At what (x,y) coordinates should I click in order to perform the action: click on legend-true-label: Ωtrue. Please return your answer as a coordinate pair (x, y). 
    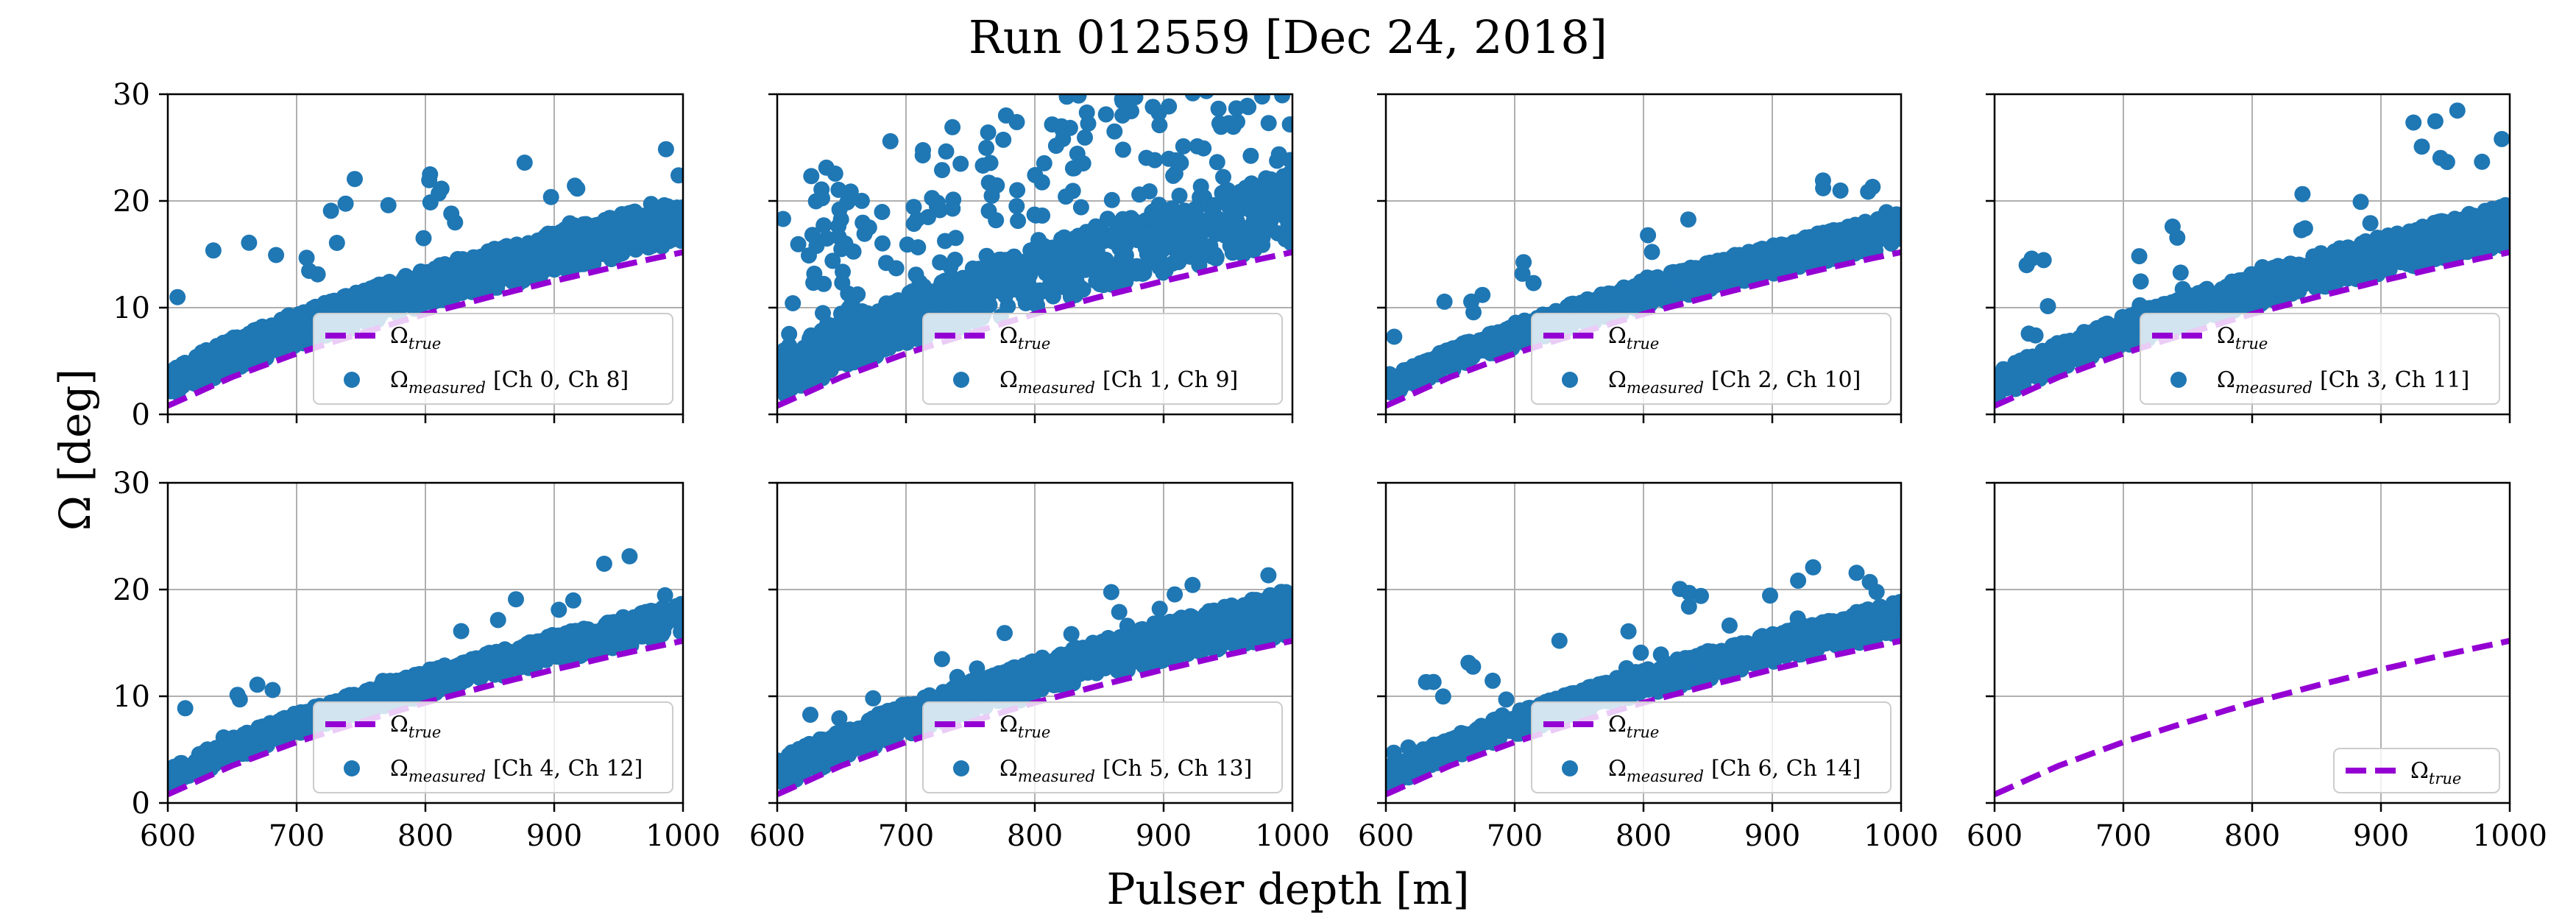
    Looking at the image, I should click on (415, 726).